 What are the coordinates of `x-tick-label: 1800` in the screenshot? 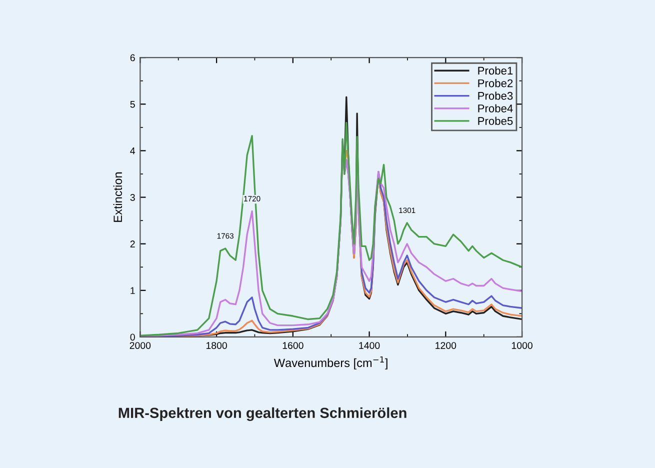 It's located at (216, 345).